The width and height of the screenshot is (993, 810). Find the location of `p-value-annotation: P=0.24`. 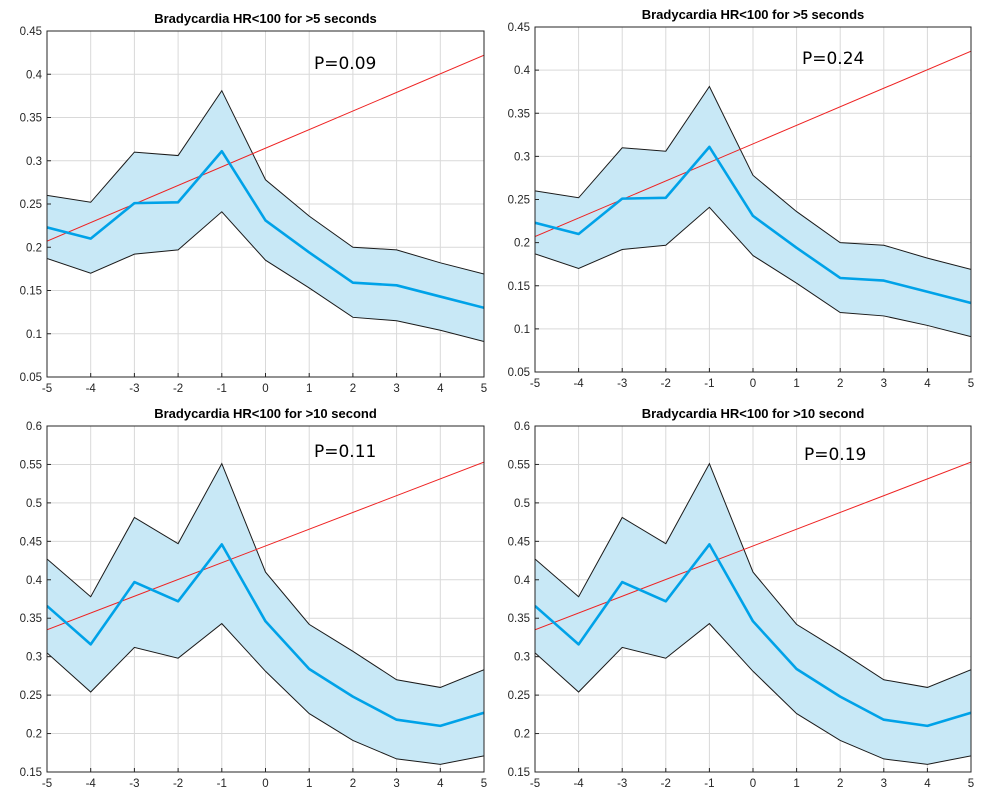

p-value-annotation: P=0.24 is located at coordinates (833, 59).